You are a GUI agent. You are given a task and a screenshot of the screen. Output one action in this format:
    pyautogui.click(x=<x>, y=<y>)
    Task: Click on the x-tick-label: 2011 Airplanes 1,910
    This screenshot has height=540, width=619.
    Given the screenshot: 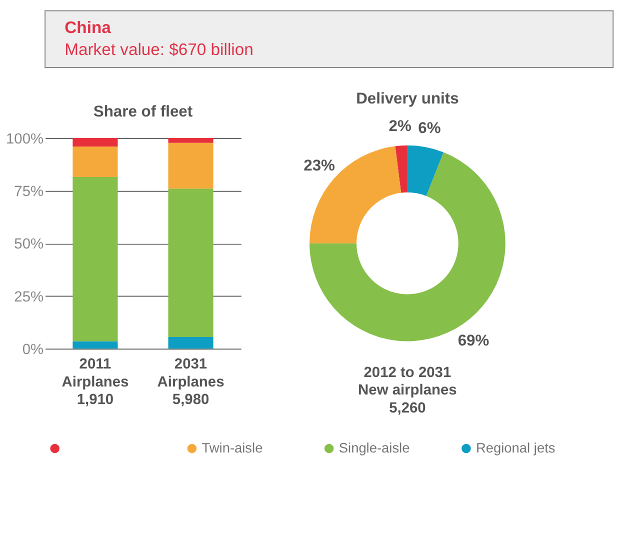 What is the action you would take?
    pyautogui.click(x=95, y=382)
    